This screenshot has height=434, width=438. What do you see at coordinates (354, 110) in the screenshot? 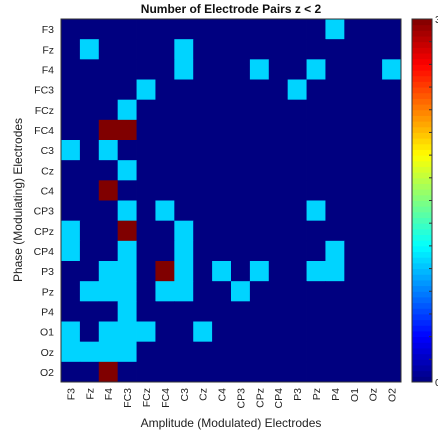
I see `heatmap-cell-FCz-O1` at bounding box center [354, 110].